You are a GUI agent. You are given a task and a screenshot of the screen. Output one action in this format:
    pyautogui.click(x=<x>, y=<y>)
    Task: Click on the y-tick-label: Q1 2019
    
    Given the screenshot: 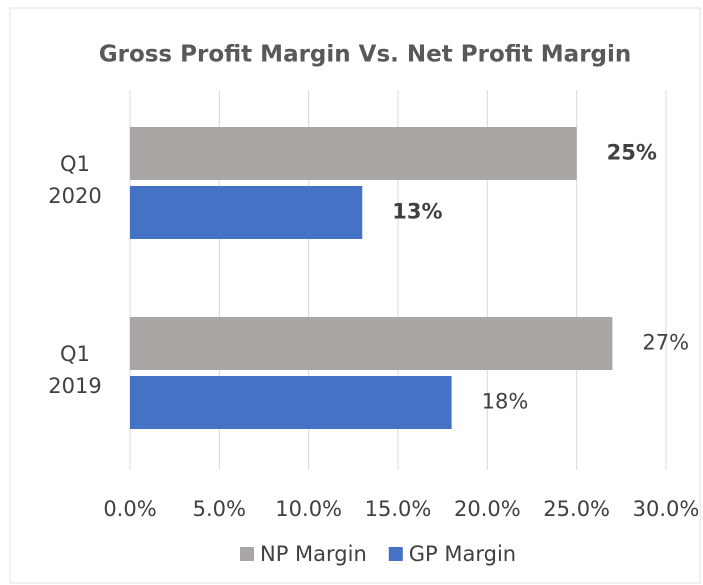 What is the action you would take?
    pyautogui.click(x=74, y=370)
    